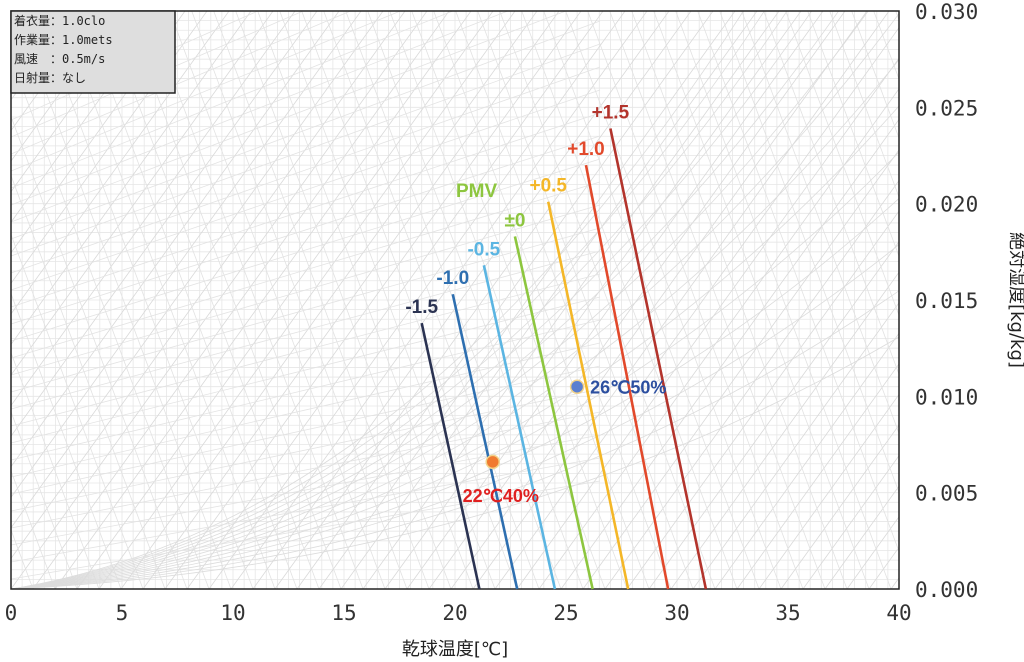  I want to click on y-tick-label: 0.030, so click(946, 12).